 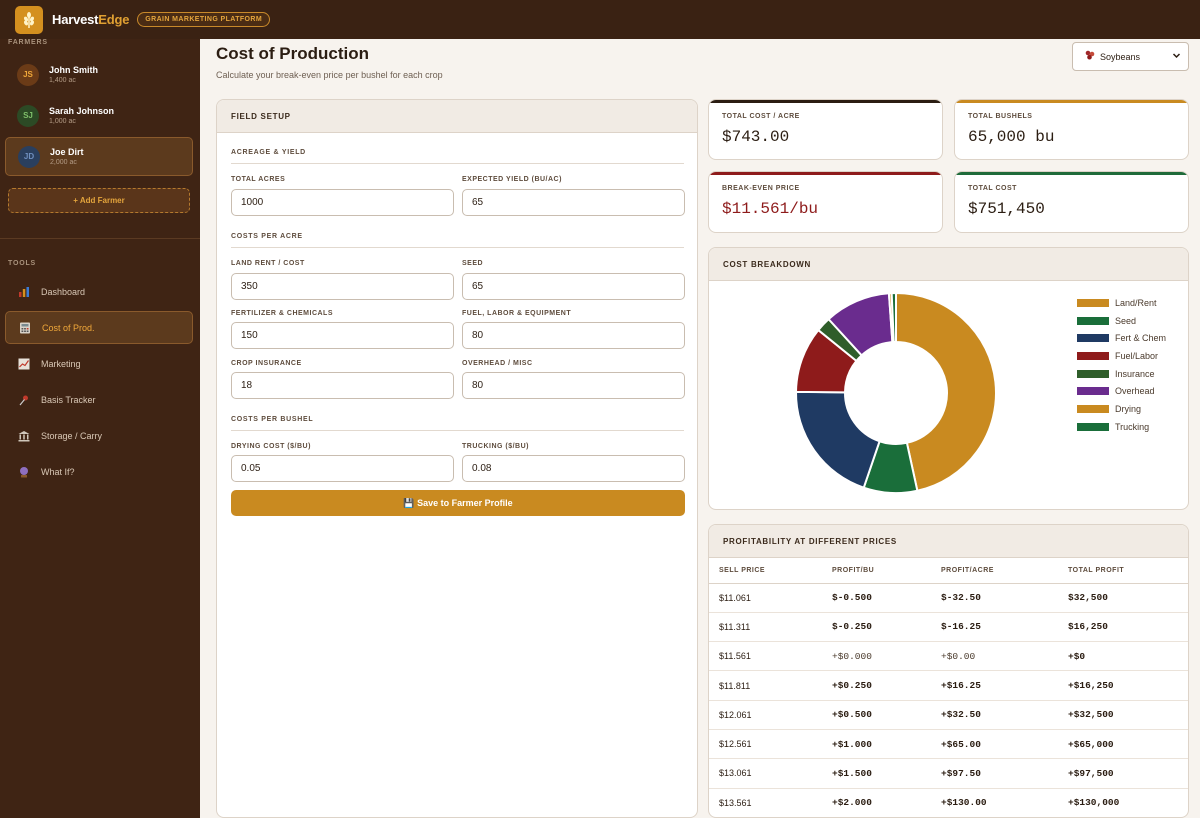 I want to click on table-cell: $-32.50, so click(x=994, y=598).